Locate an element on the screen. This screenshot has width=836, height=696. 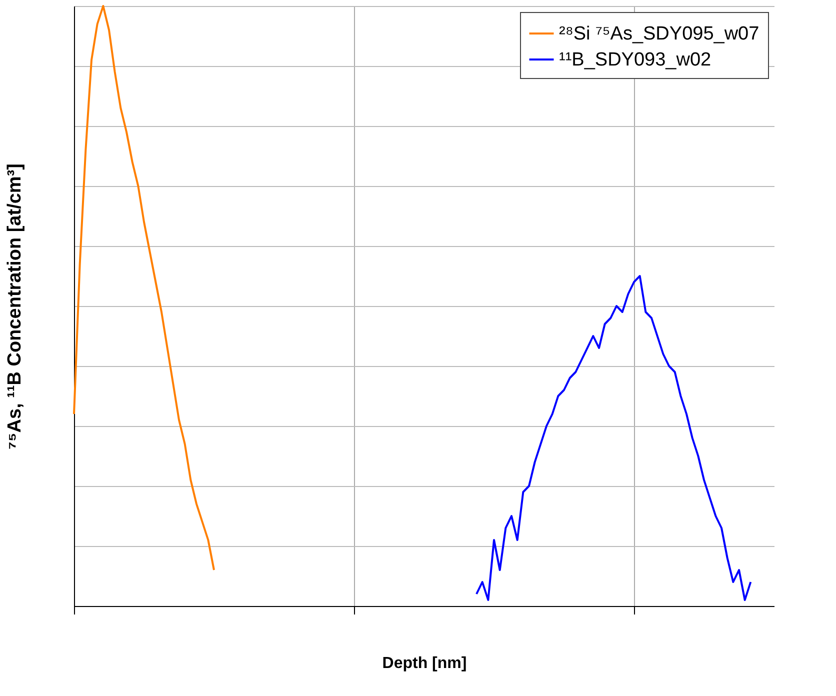
y-axis-title: ⁷⁵As, ¹¹B Concentration [at/cm³] is located at coordinates (15, 307).